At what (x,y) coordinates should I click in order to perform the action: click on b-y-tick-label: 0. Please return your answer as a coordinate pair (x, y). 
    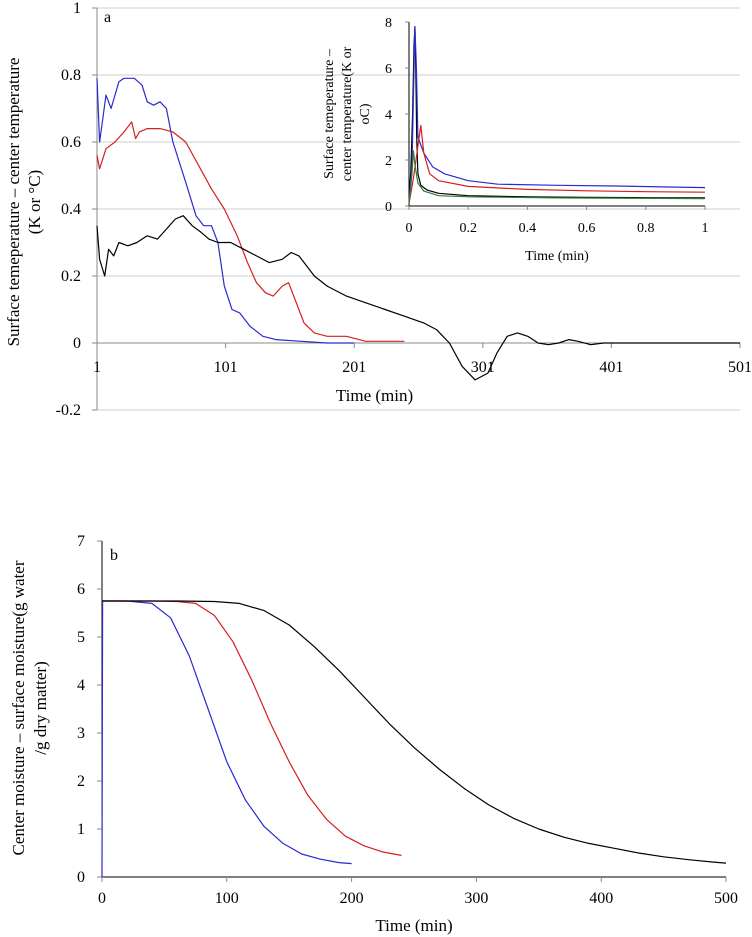
    Looking at the image, I should click on (81, 877).